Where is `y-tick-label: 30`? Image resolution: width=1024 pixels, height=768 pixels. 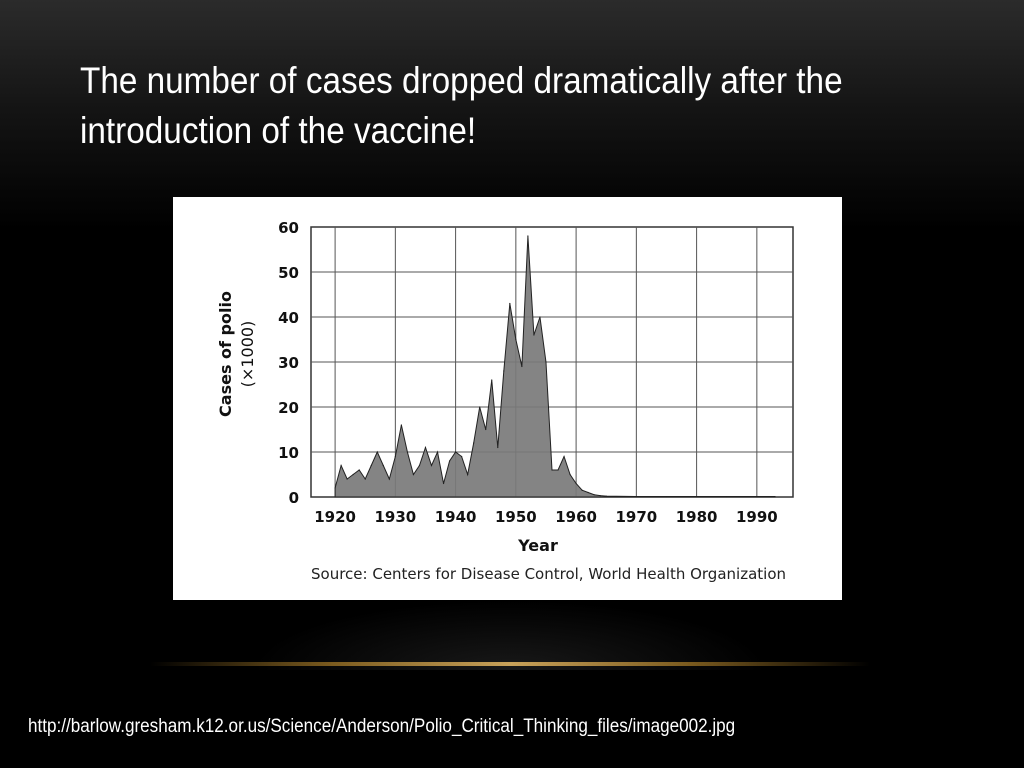
y-tick-label: 30 is located at coordinates (288, 363).